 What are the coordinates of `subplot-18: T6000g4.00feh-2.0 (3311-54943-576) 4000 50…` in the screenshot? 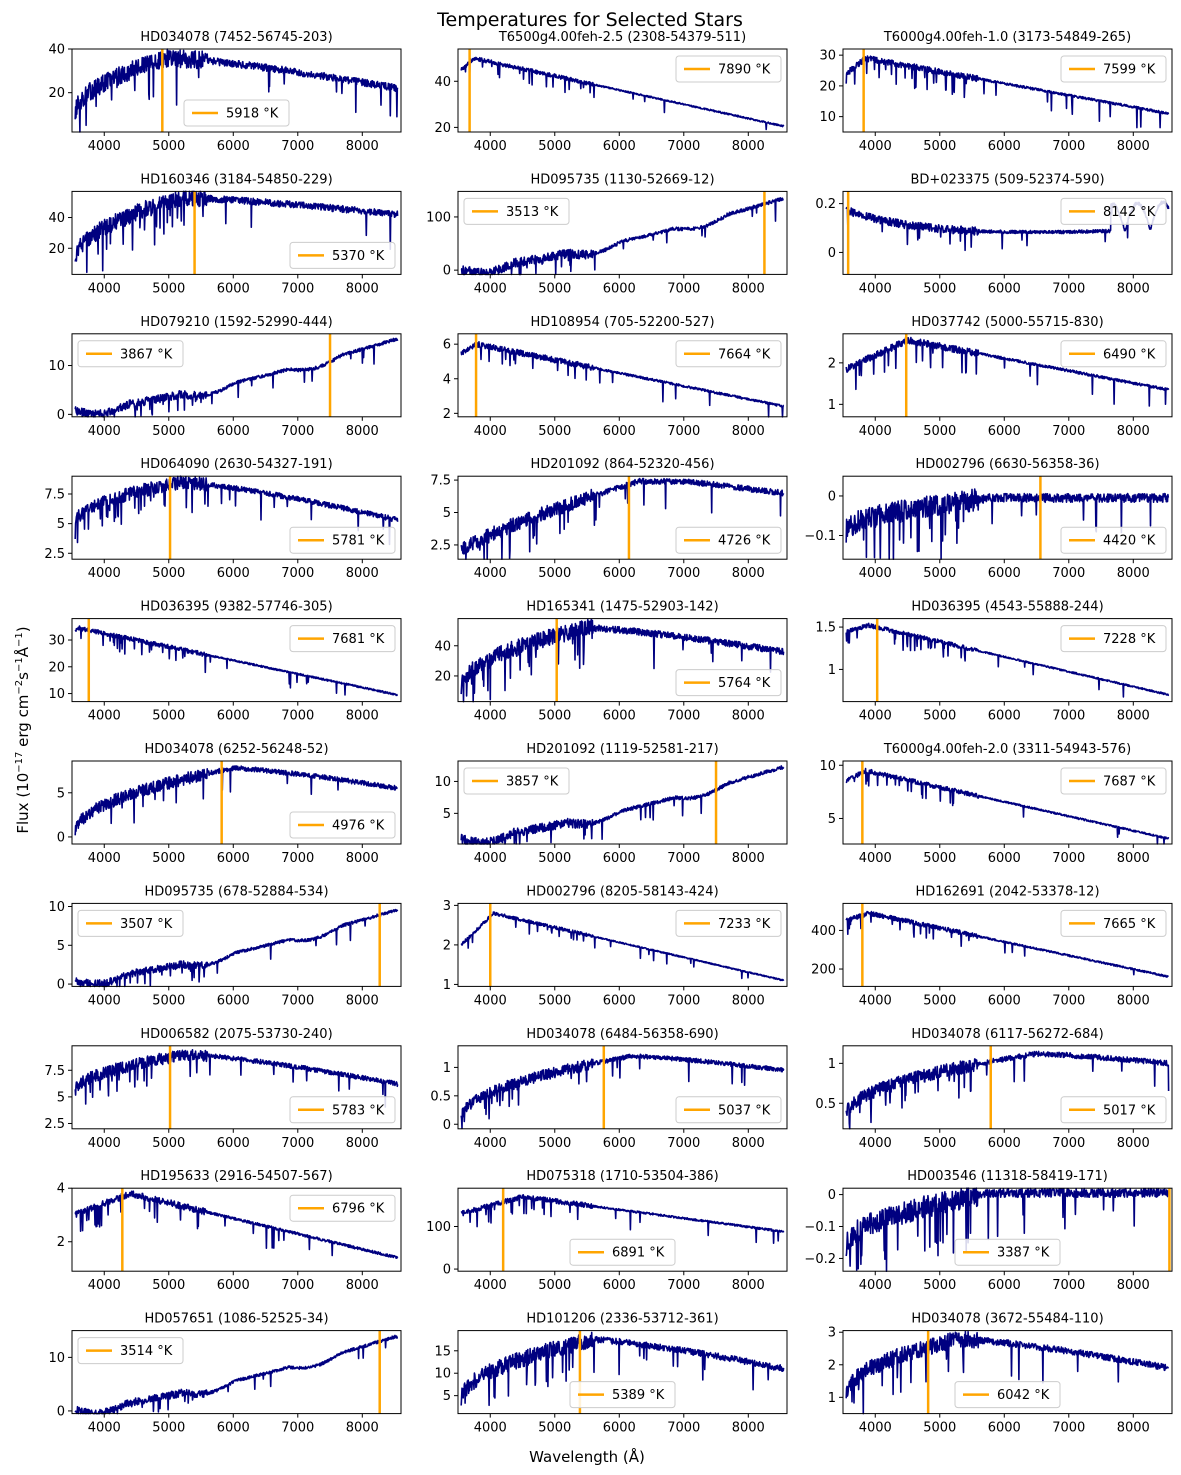 It's located at (996, 804).